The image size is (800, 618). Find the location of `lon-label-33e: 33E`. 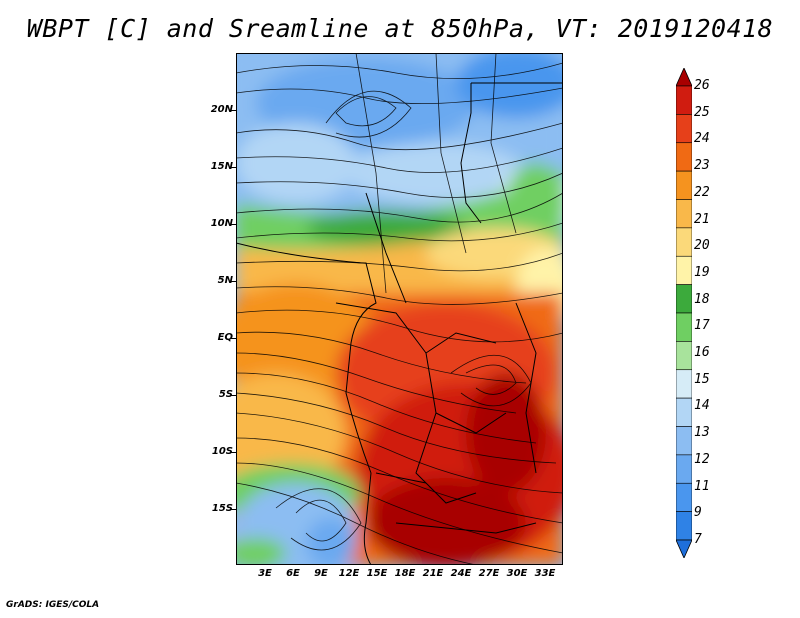

lon-label-33e: 33E is located at coordinates (545, 573).